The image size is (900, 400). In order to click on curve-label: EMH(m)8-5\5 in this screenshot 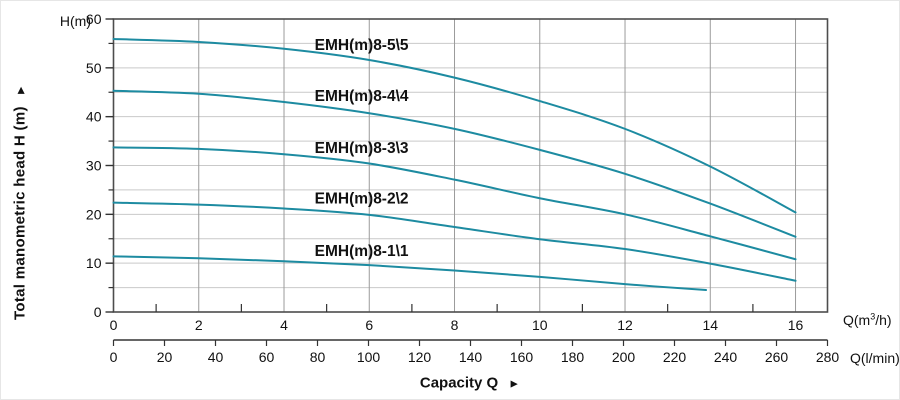, I will do `click(362, 45)`.